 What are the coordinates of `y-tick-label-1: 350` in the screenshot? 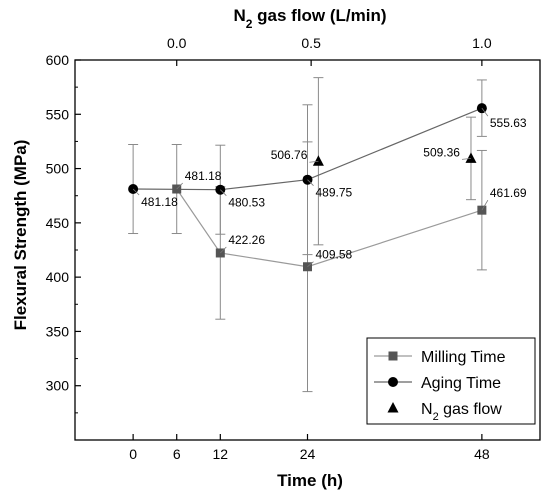 It's located at (58, 331).